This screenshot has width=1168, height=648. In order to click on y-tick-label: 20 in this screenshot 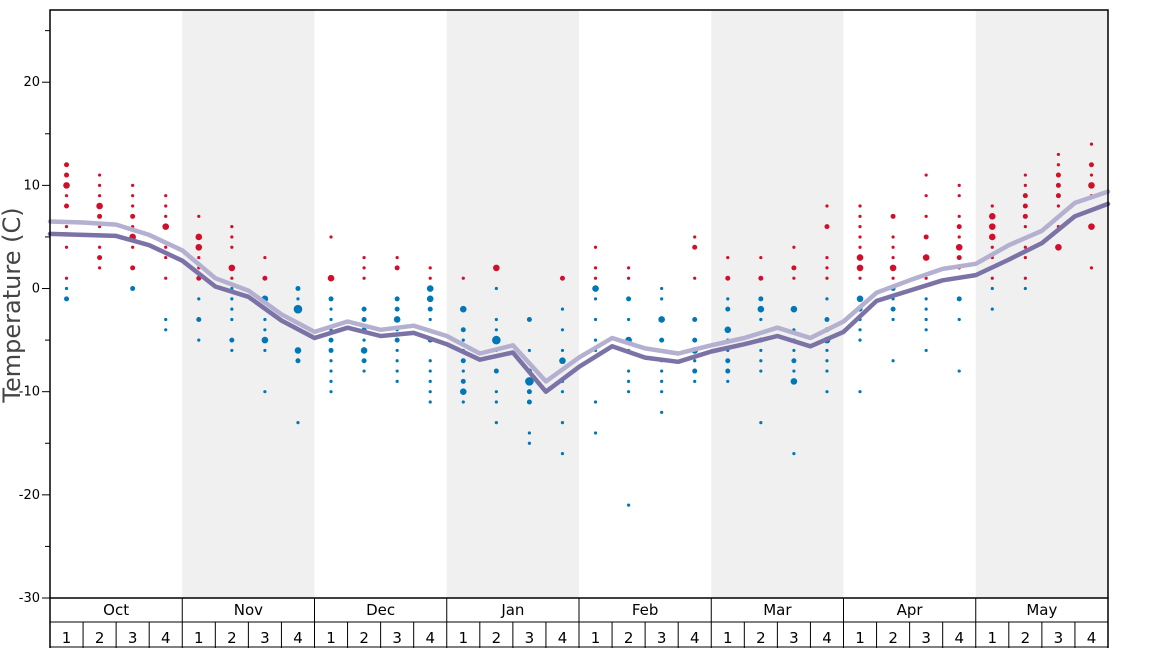, I will do `click(31, 82)`.